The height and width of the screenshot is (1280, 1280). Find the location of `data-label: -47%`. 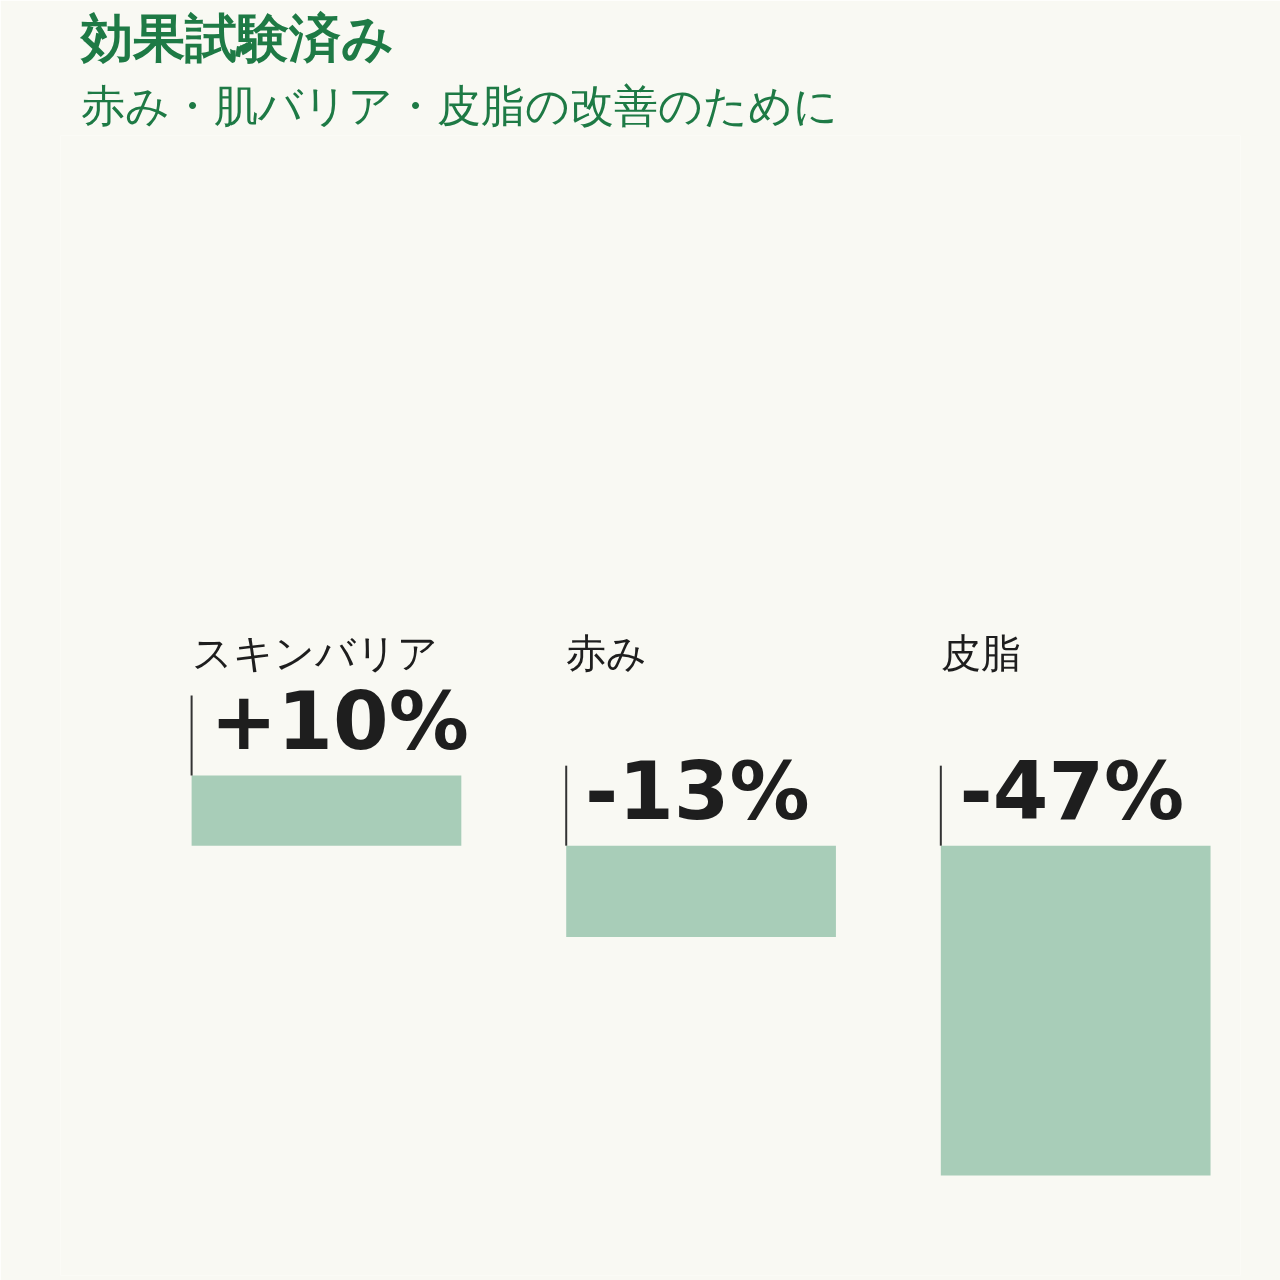

data-label: -47% is located at coordinates (1072, 791).